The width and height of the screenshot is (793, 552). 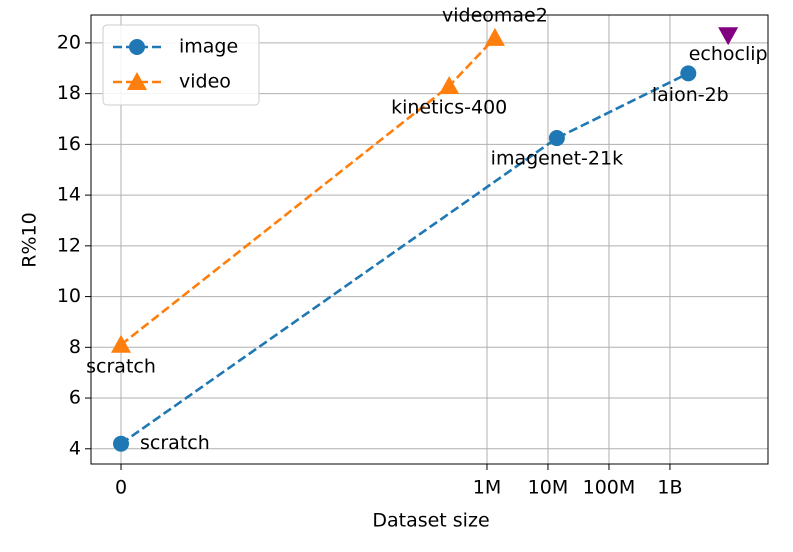 What do you see at coordinates (208, 47) in the screenshot?
I see `legend-label: image` at bounding box center [208, 47].